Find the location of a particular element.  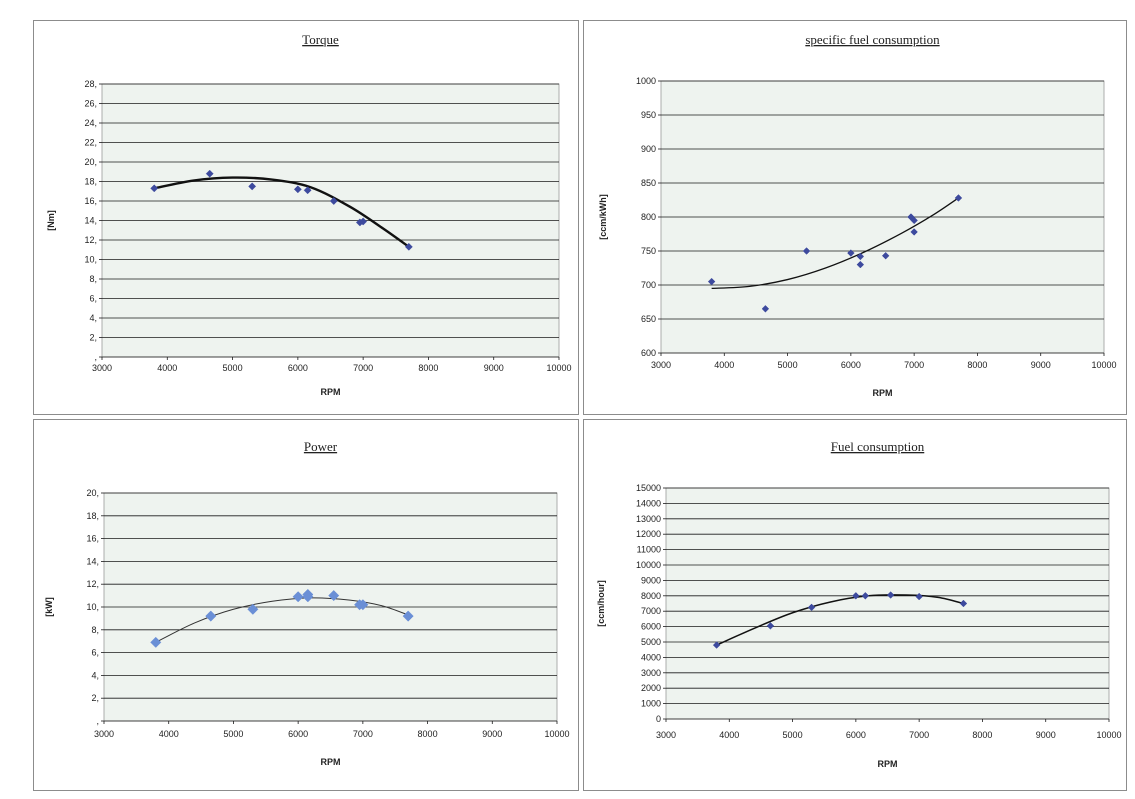

power-y-tick-label: 20, is located at coordinates (92, 493).